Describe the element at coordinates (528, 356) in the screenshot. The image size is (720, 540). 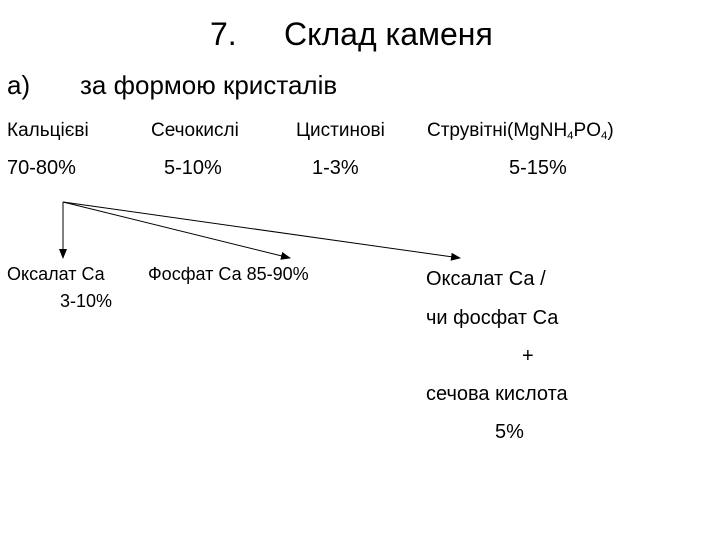
I see `subtype-mixed-plus: +` at that location.